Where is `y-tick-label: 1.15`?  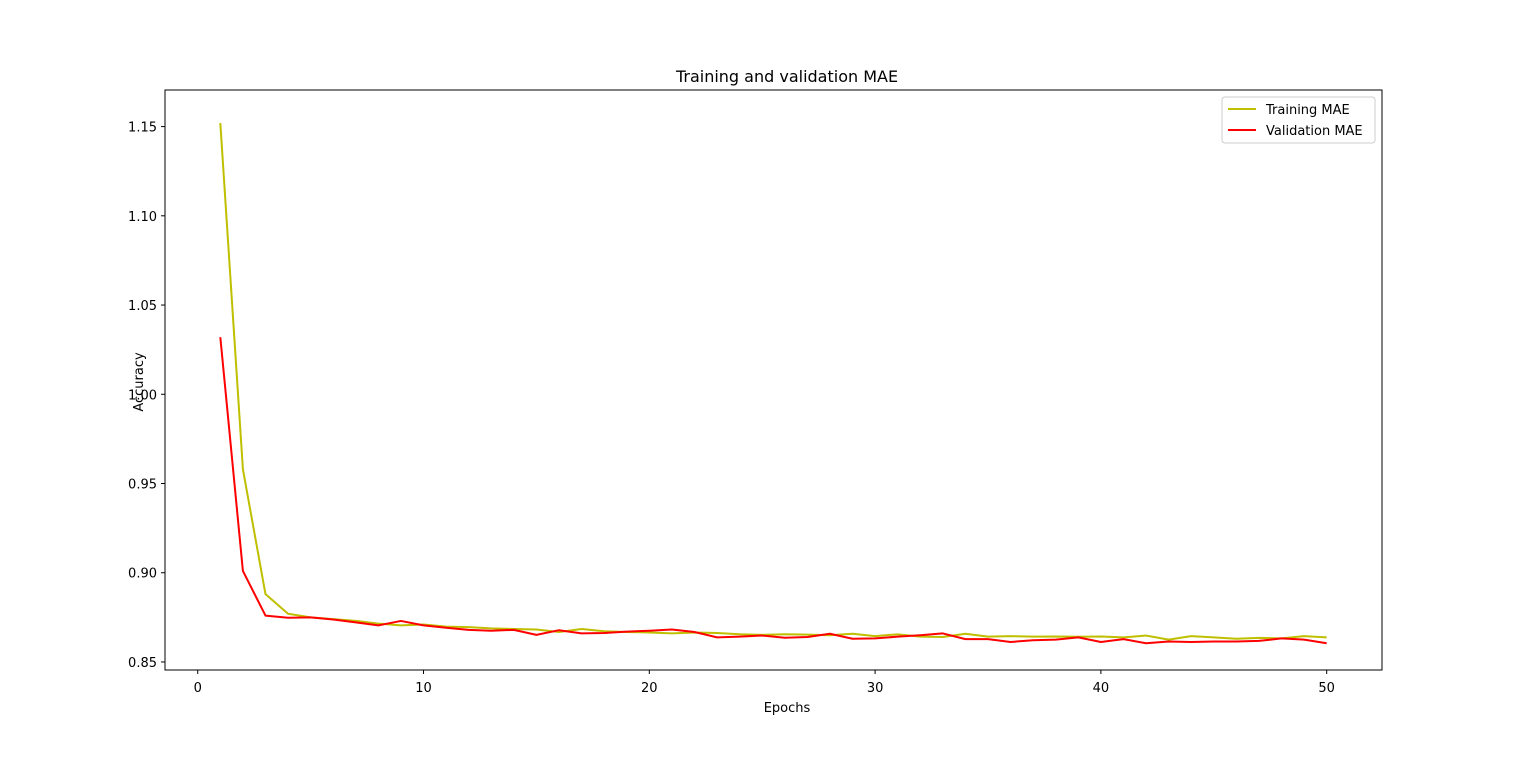
y-tick-label: 1.15 is located at coordinates (142, 128).